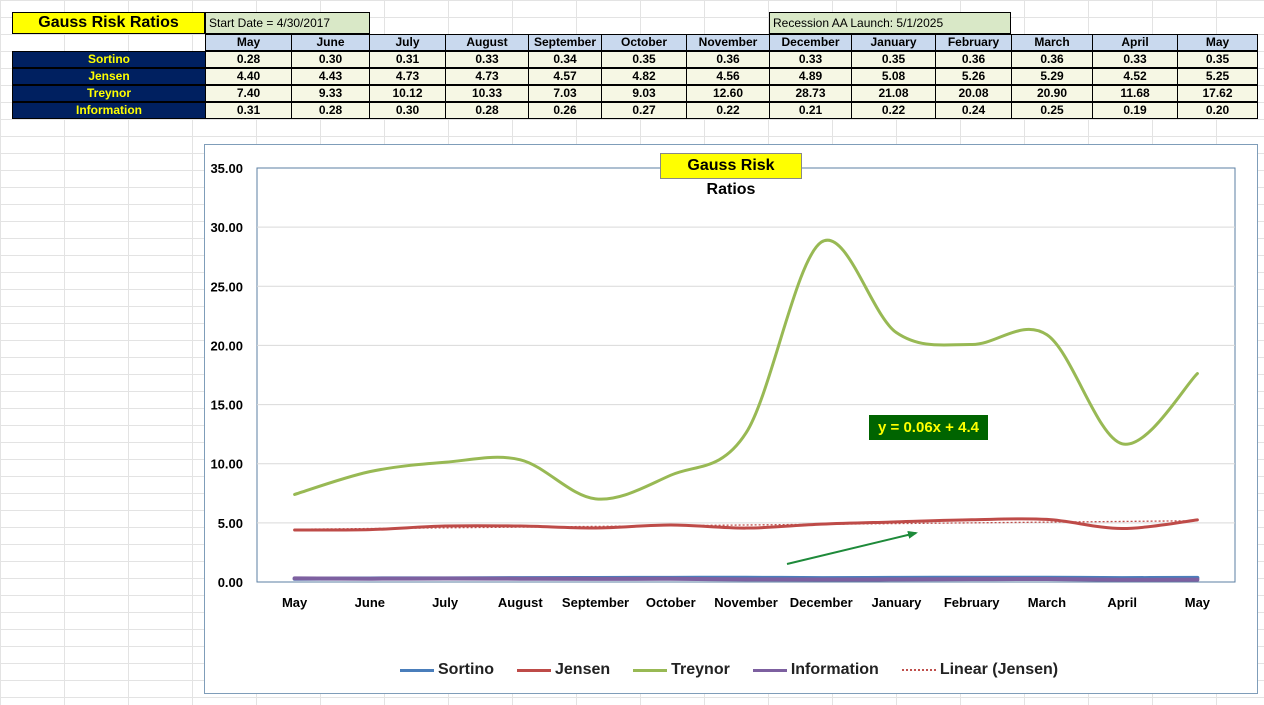 This screenshot has height=705, width=1264. I want to click on chart-title: Gauss Risk Ratios, so click(731, 175).